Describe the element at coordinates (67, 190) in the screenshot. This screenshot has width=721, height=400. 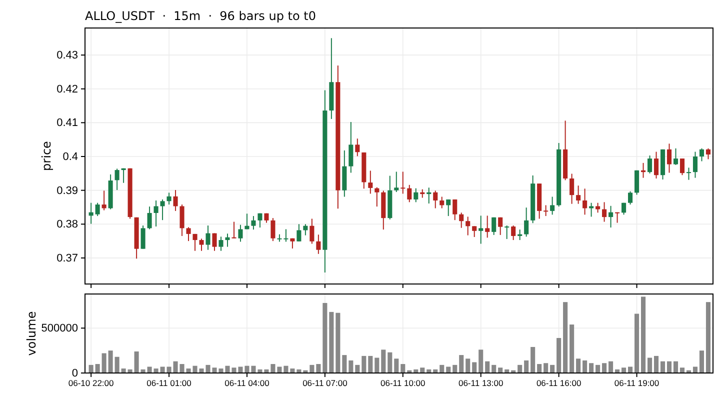
I see `y-tick-label: 0.39` at that location.